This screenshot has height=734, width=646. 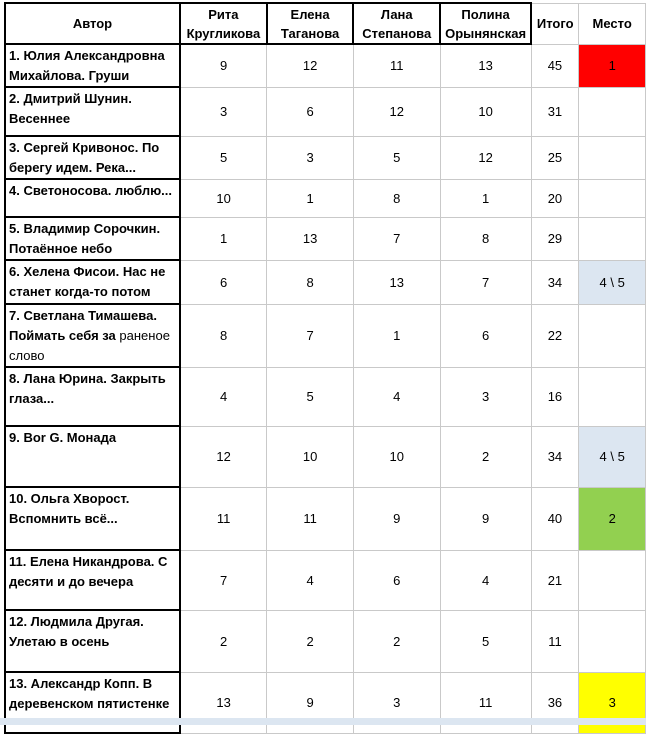 I want to click on score-cell-judge-3: 8, so click(x=396, y=198).